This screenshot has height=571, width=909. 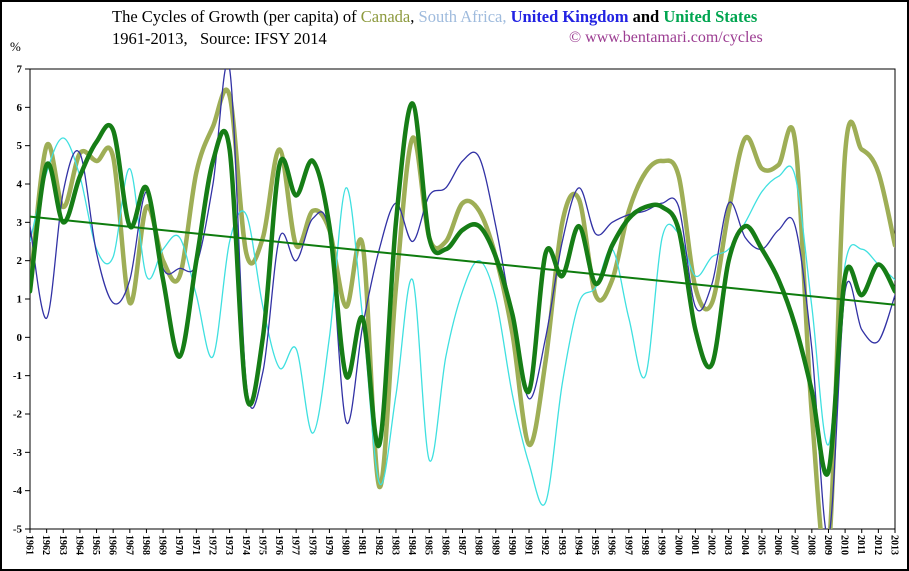 I want to click on x-tick-label: 1993, so click(x=561, y=545).